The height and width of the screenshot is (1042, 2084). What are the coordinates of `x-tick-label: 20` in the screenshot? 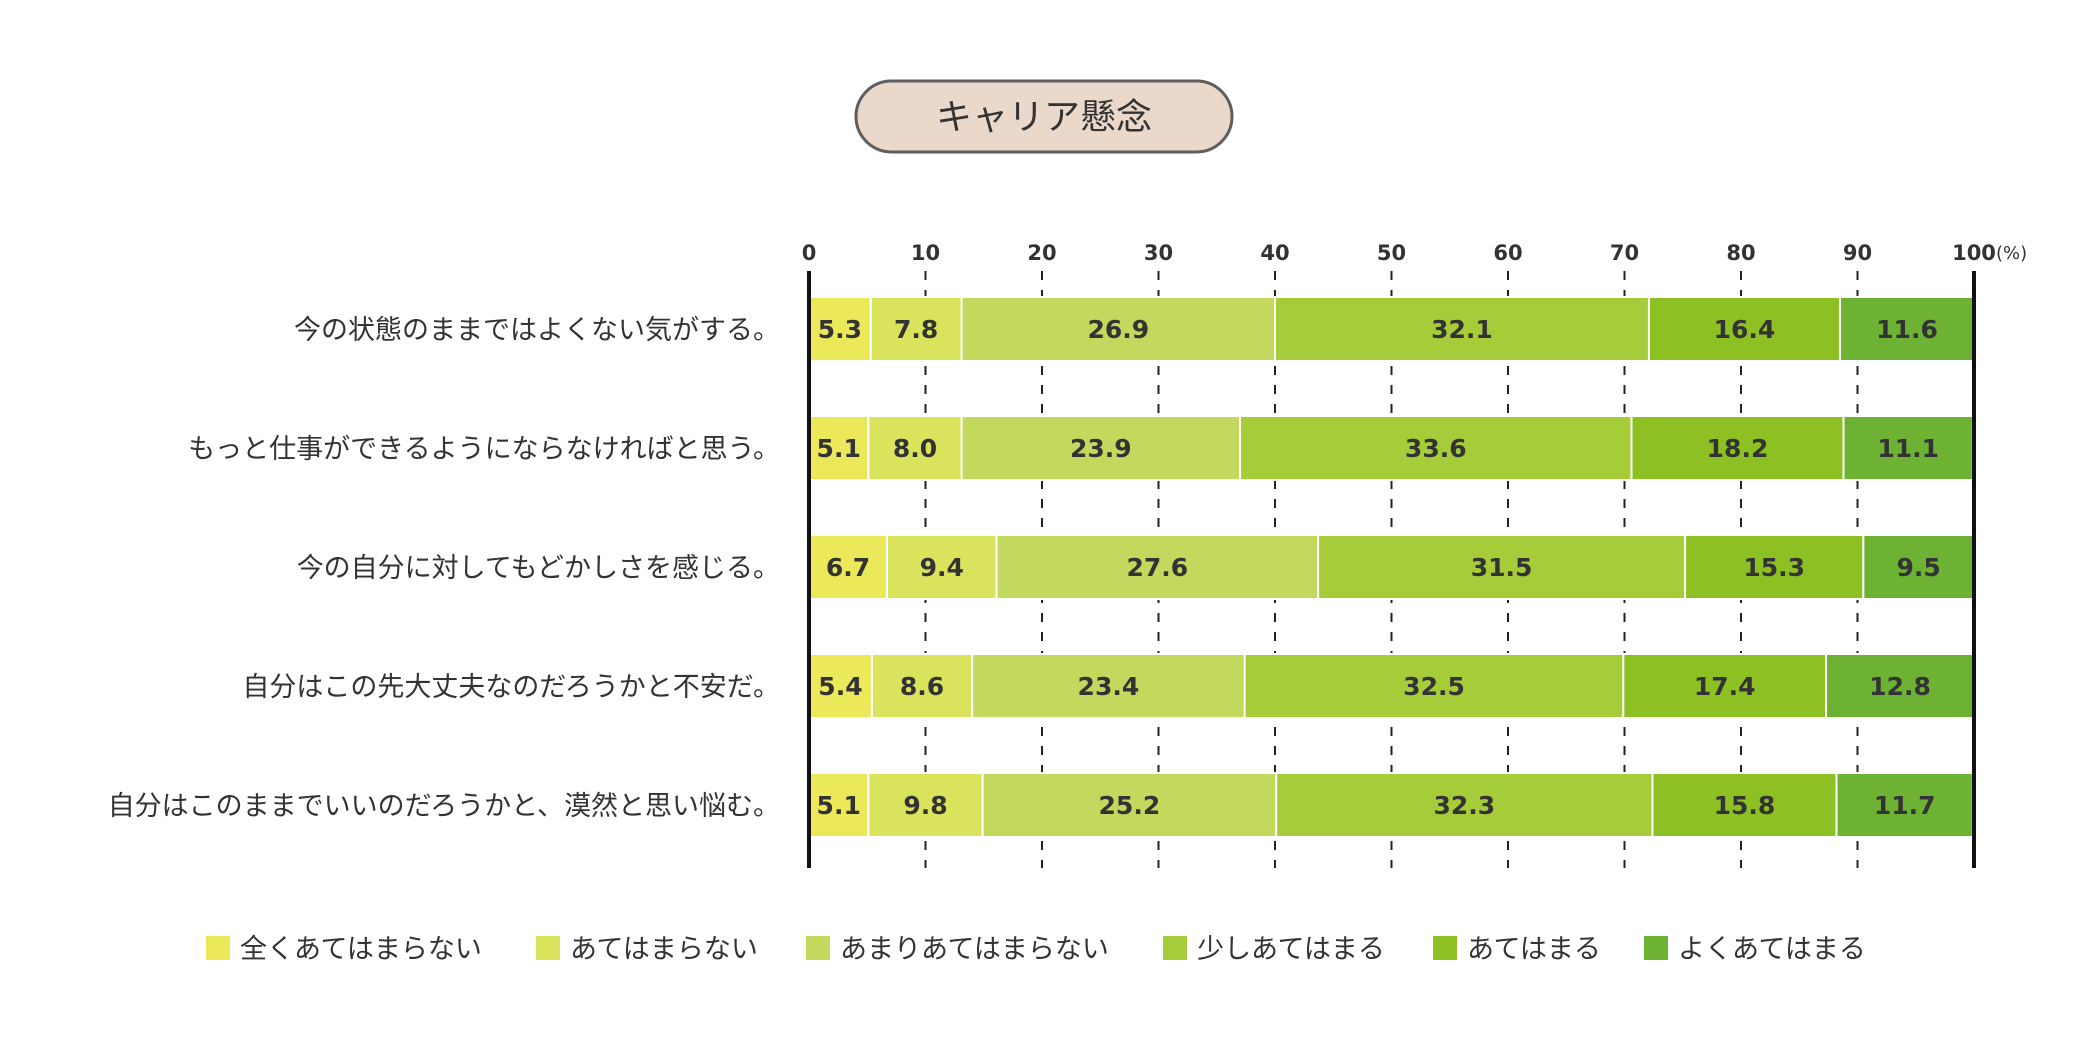 It's located at (1041, 253).